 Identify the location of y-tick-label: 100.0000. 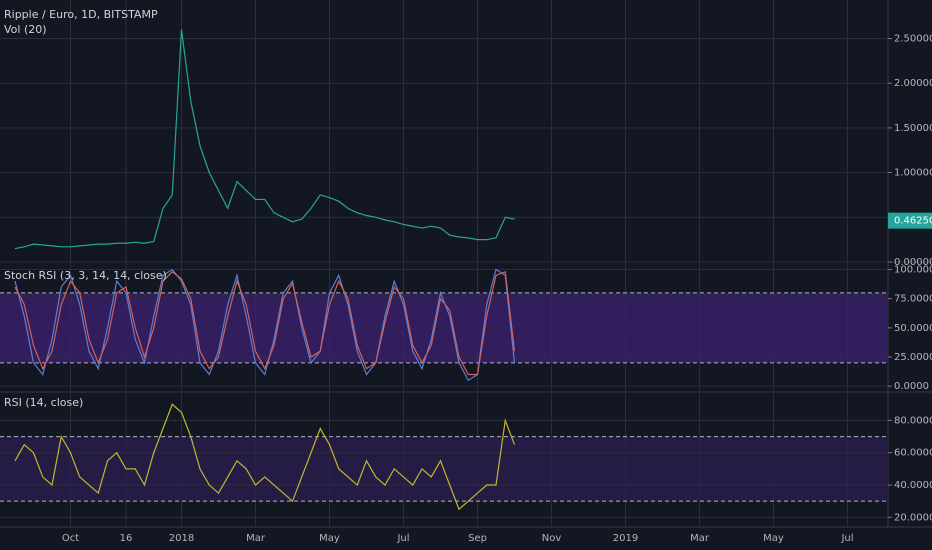
(913, 270).